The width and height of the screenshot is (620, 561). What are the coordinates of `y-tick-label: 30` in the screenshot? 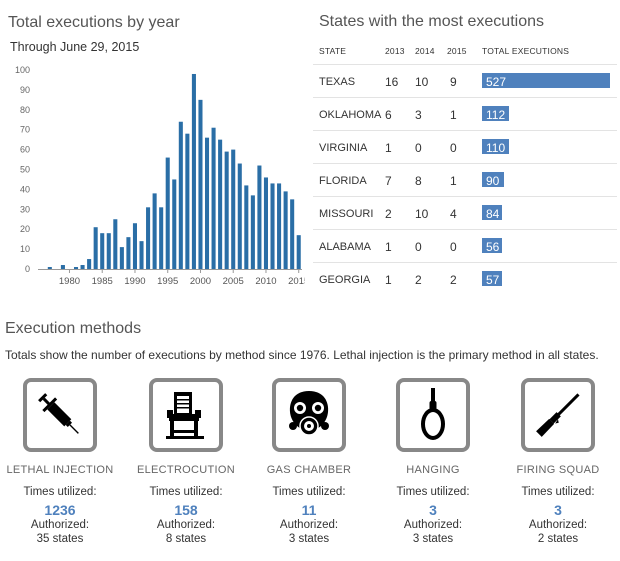 It's located at (25, 209).